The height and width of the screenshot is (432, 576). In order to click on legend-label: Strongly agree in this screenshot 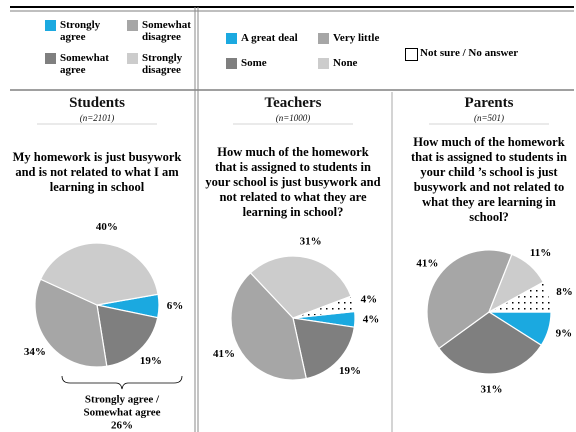, I will do `click(80, 31)`.